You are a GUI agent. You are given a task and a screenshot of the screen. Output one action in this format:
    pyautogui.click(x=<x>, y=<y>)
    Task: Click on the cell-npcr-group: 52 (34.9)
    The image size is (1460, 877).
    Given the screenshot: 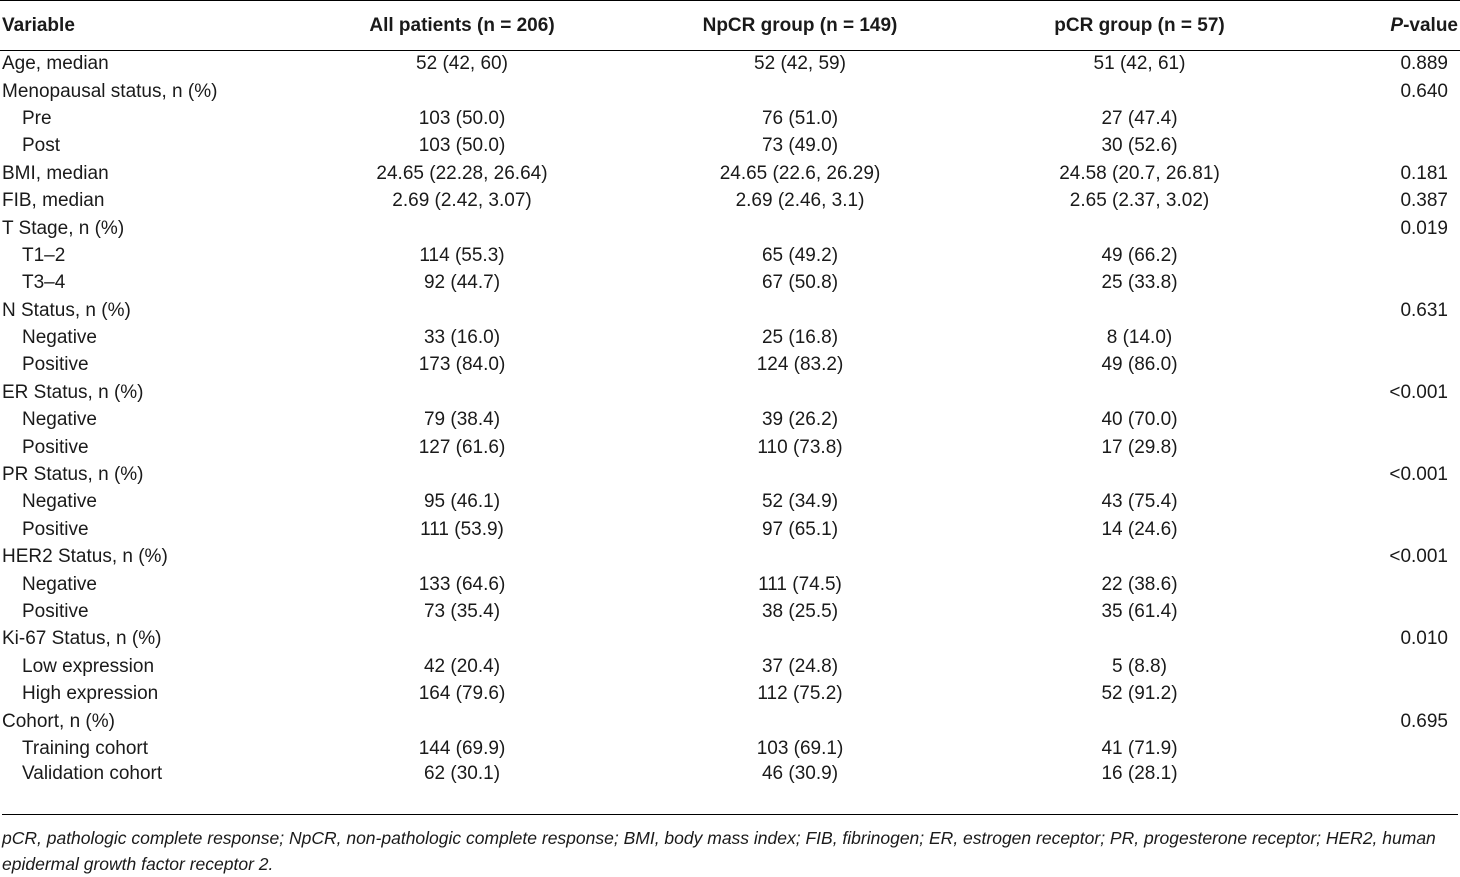 What is the action you would take?
    pyautogui.click(x=800, y=502)
    